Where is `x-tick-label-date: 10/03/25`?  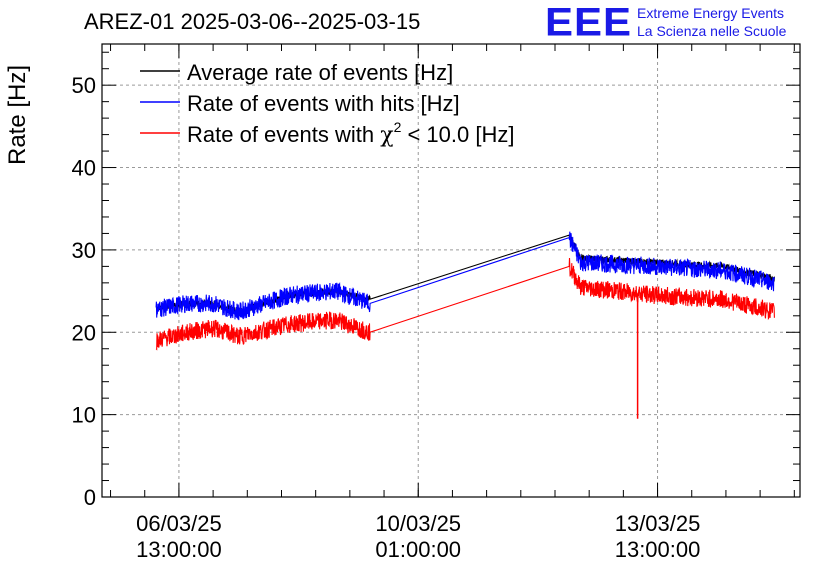 x-tick-label-date: 10/03/25 is located at coordinates (418, 523).